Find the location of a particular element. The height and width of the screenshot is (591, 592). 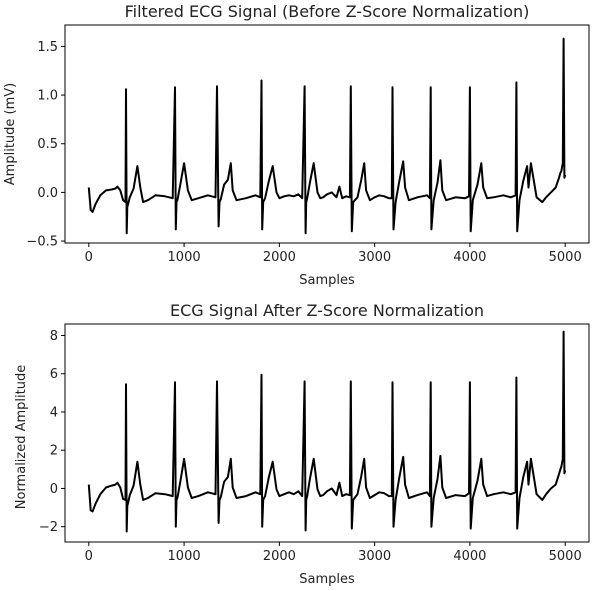

top-x-tick-label: 3000 is located at coordinates (374, 257).